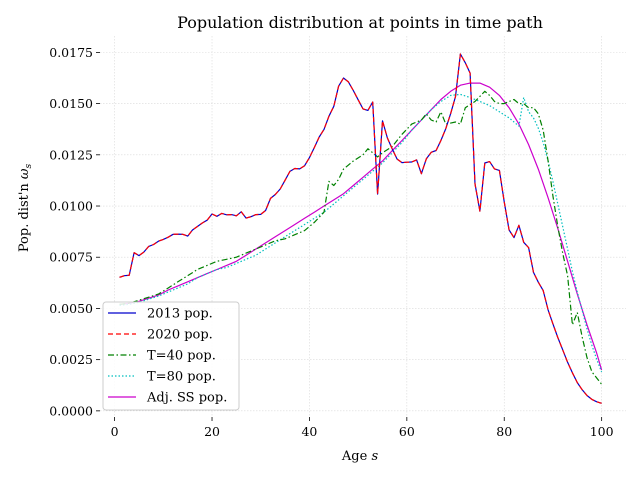 The width and height of the screenshot is (640, 480). I want to click on legend-box, so click(171, 356).